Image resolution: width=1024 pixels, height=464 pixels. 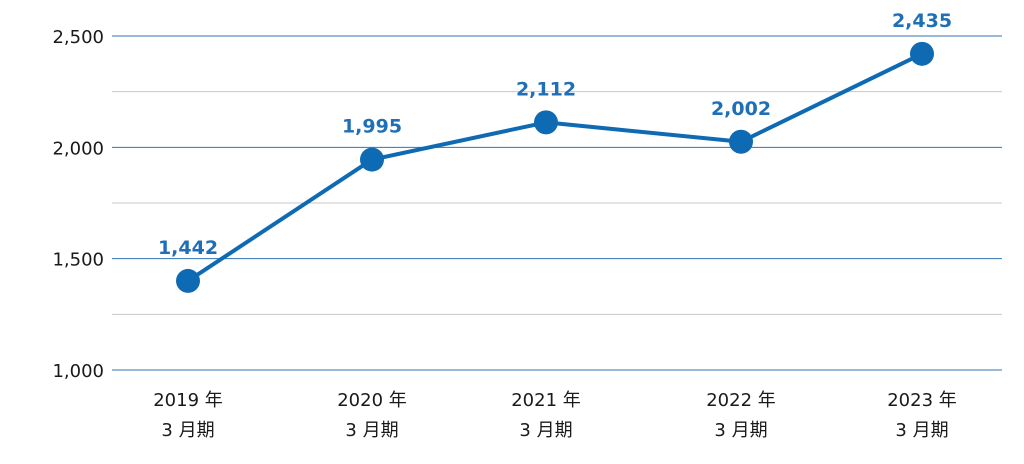 I want to click on y-tick-label: 1,000, so click(x=78, y=371).